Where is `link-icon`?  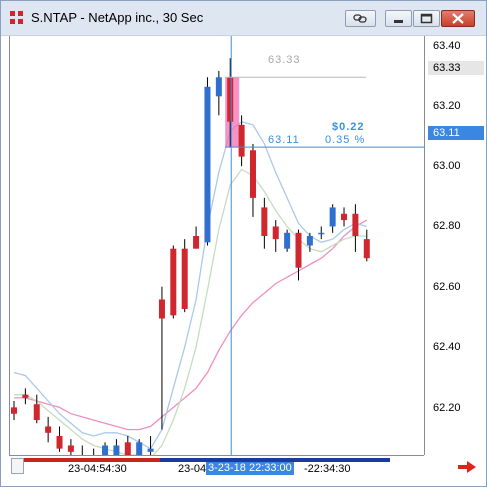
link-icon is located at coordinates (360, 18).